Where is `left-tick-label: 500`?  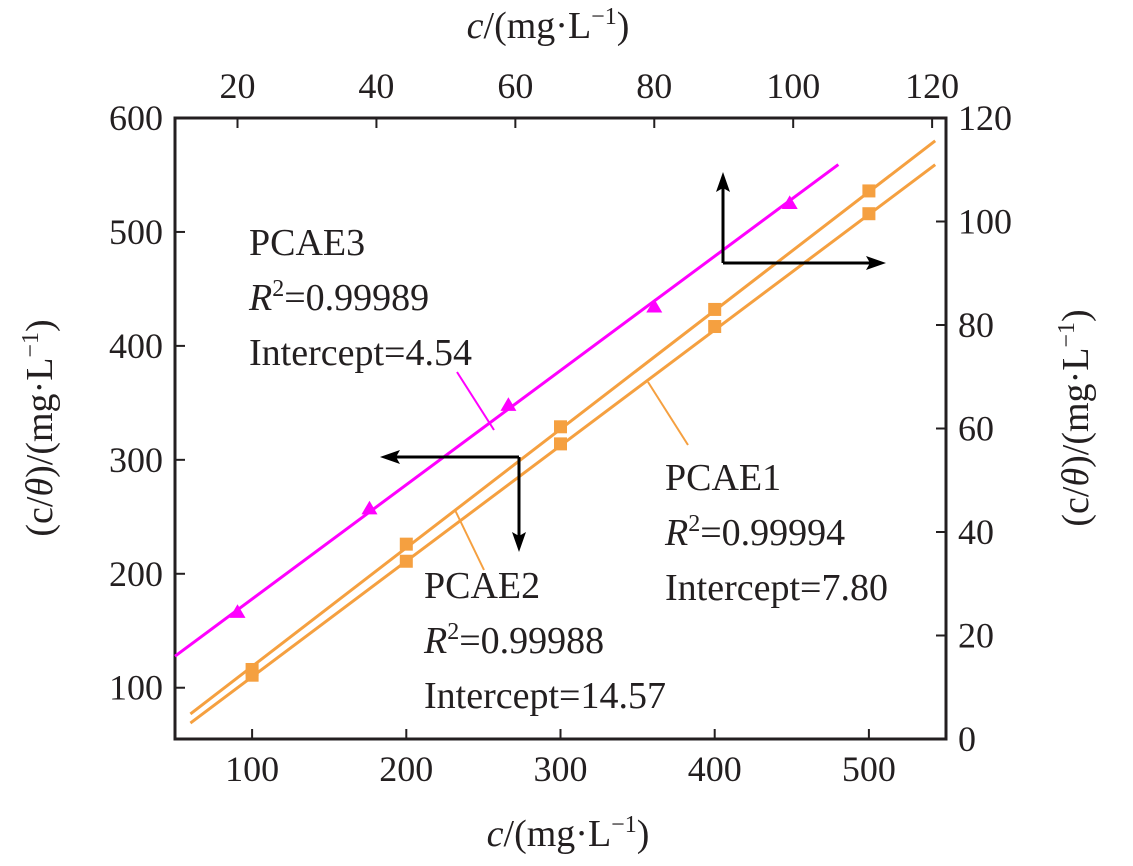 left-tick-label: 500 is located at coordinates (136, 232).